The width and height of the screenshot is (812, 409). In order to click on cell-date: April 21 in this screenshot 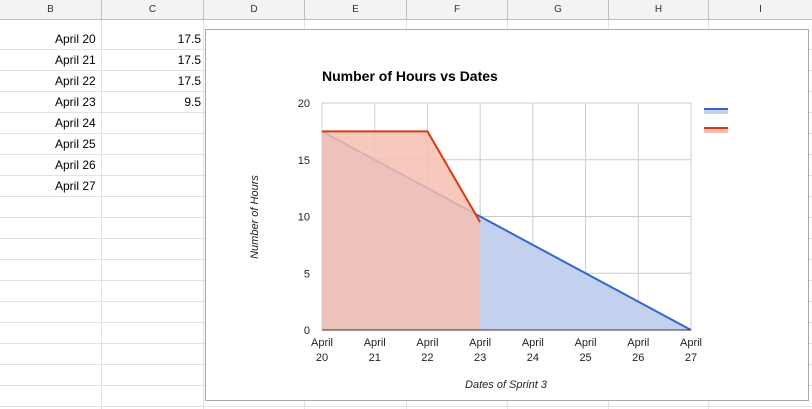, I will do `click(75, 60)`.